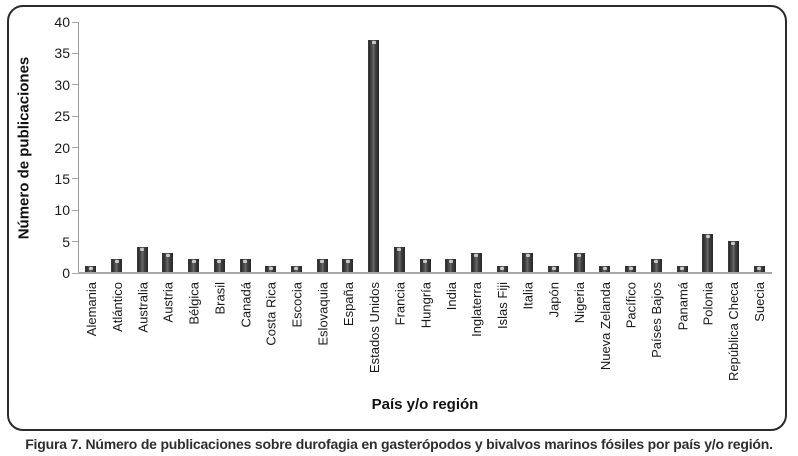  I want to click on x-tick-label: Hungría, so click(425, 305).